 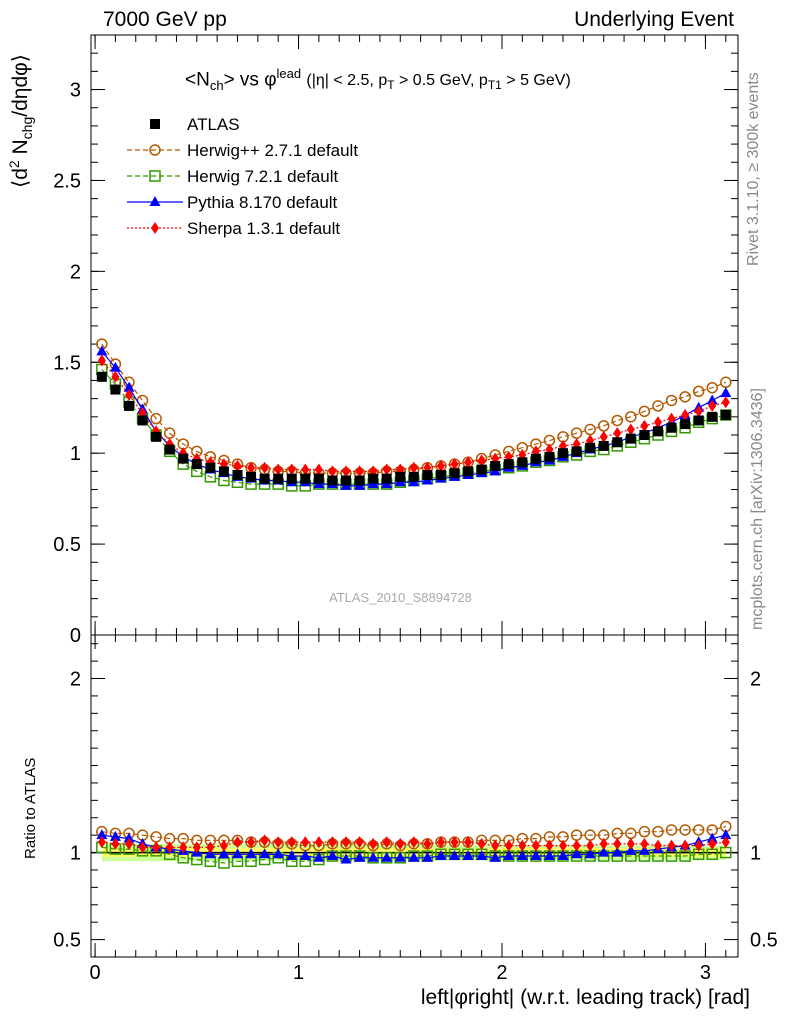 I want to click on main-ytick-label: 0.5, so click(x=67, y=545).